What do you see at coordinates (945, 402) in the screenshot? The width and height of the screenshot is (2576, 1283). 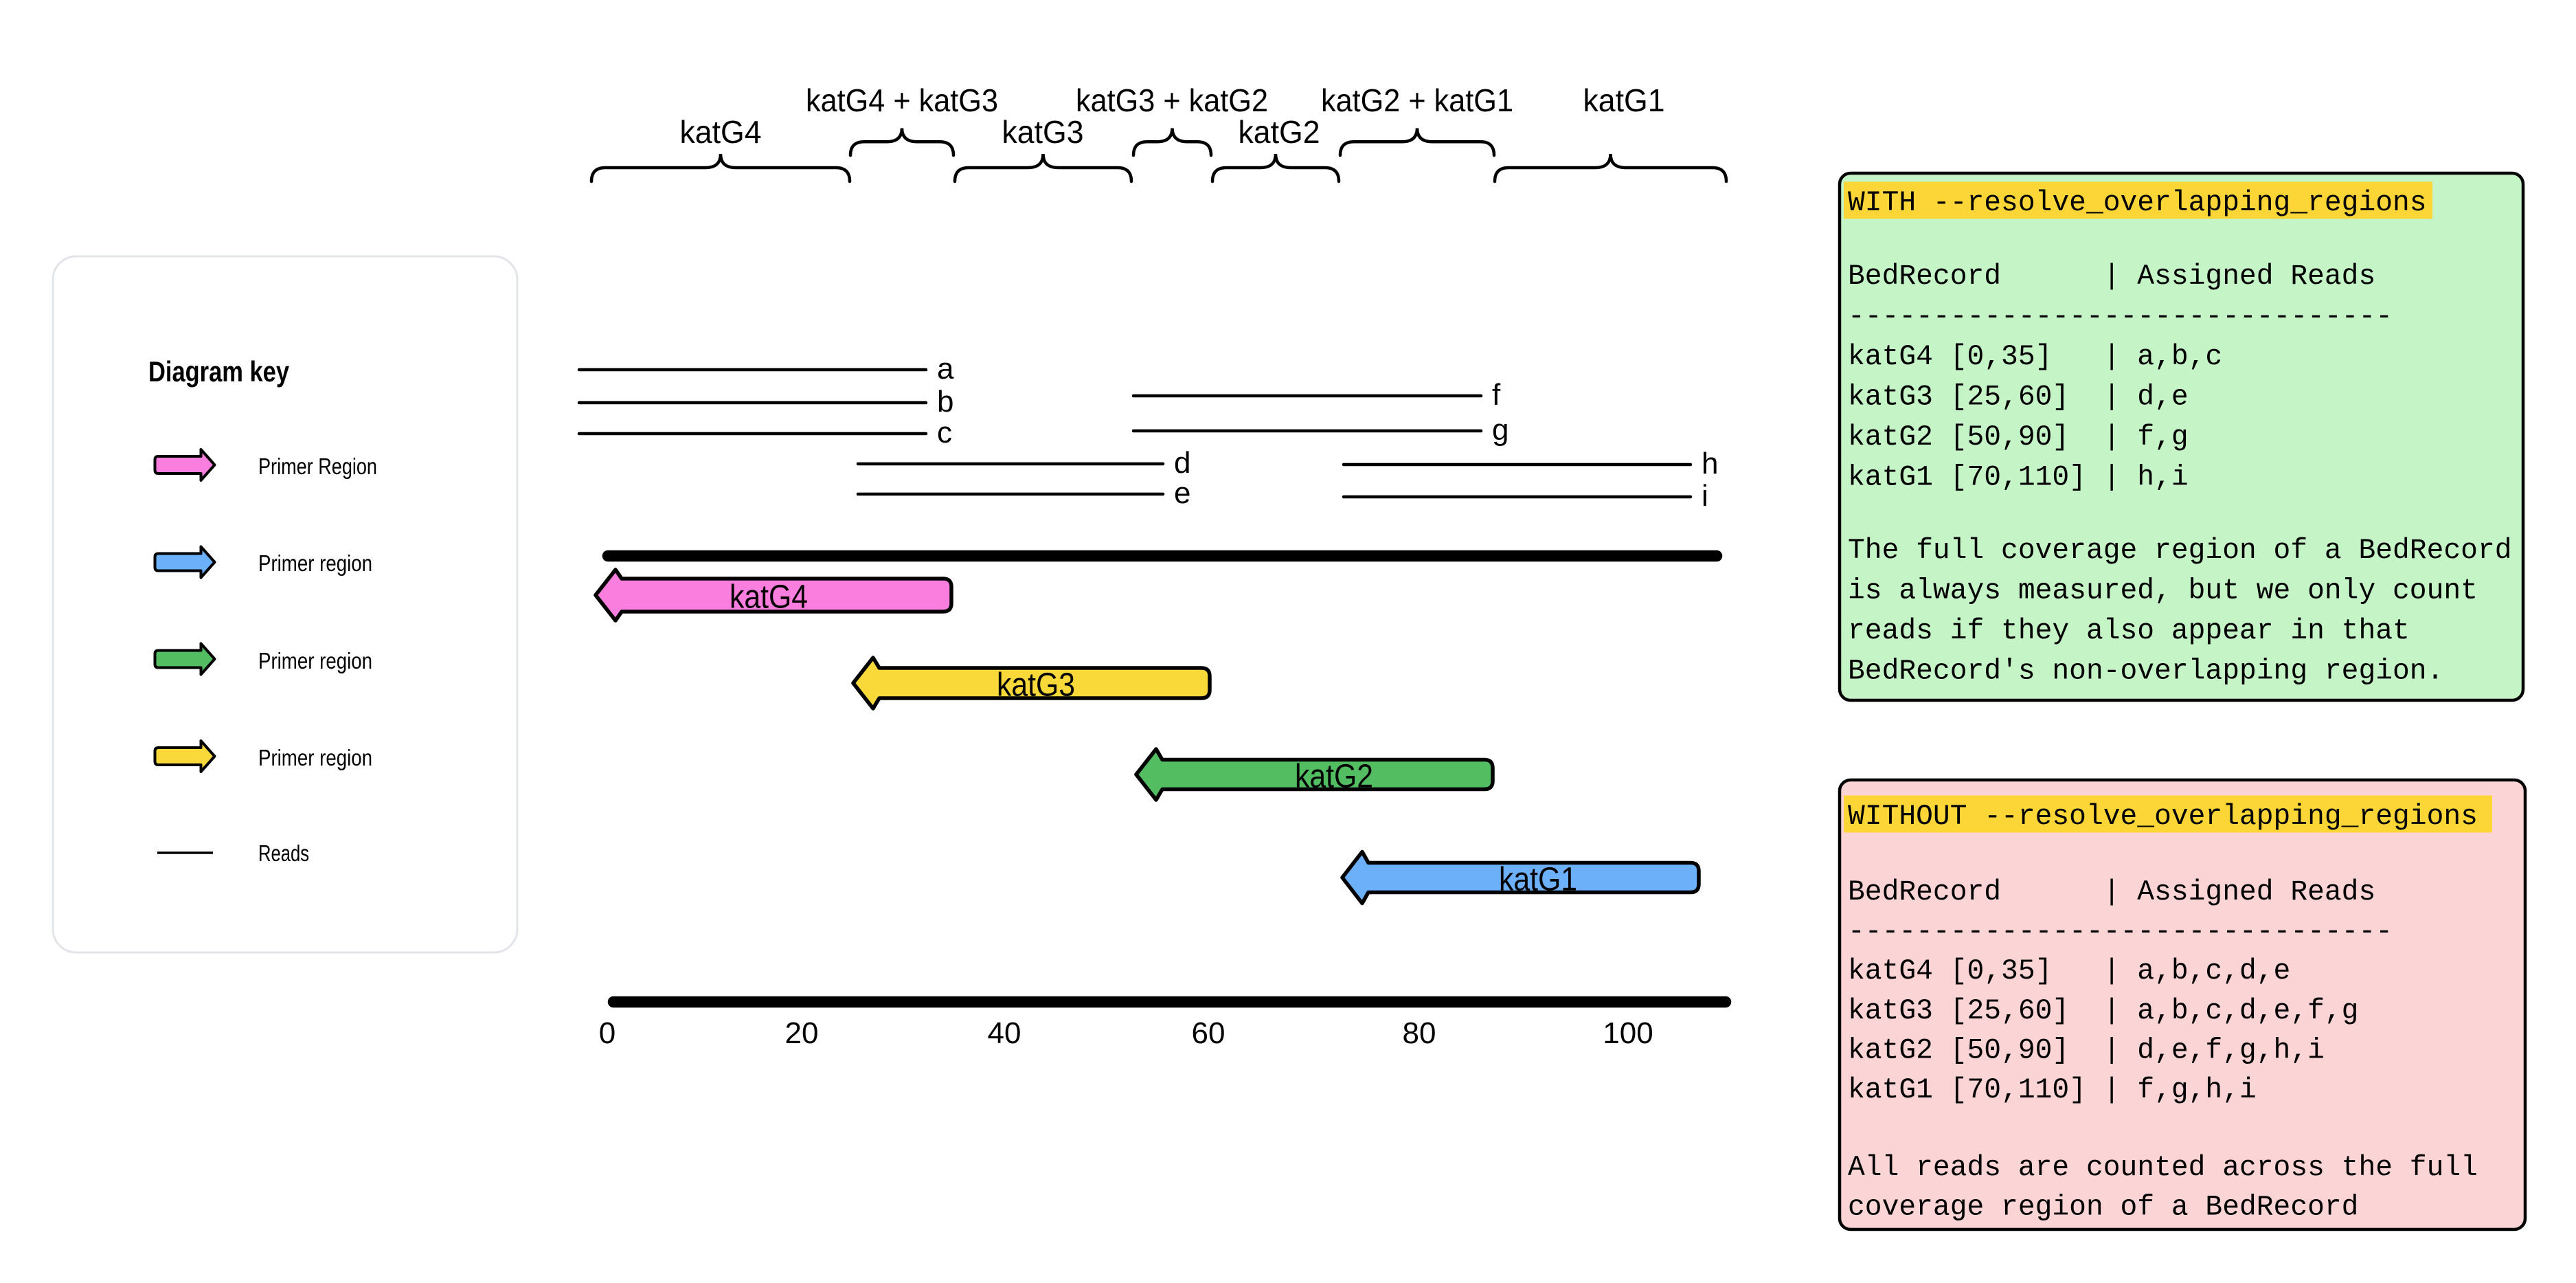 I see `svg-text: b` at bounding box center [945, 402].